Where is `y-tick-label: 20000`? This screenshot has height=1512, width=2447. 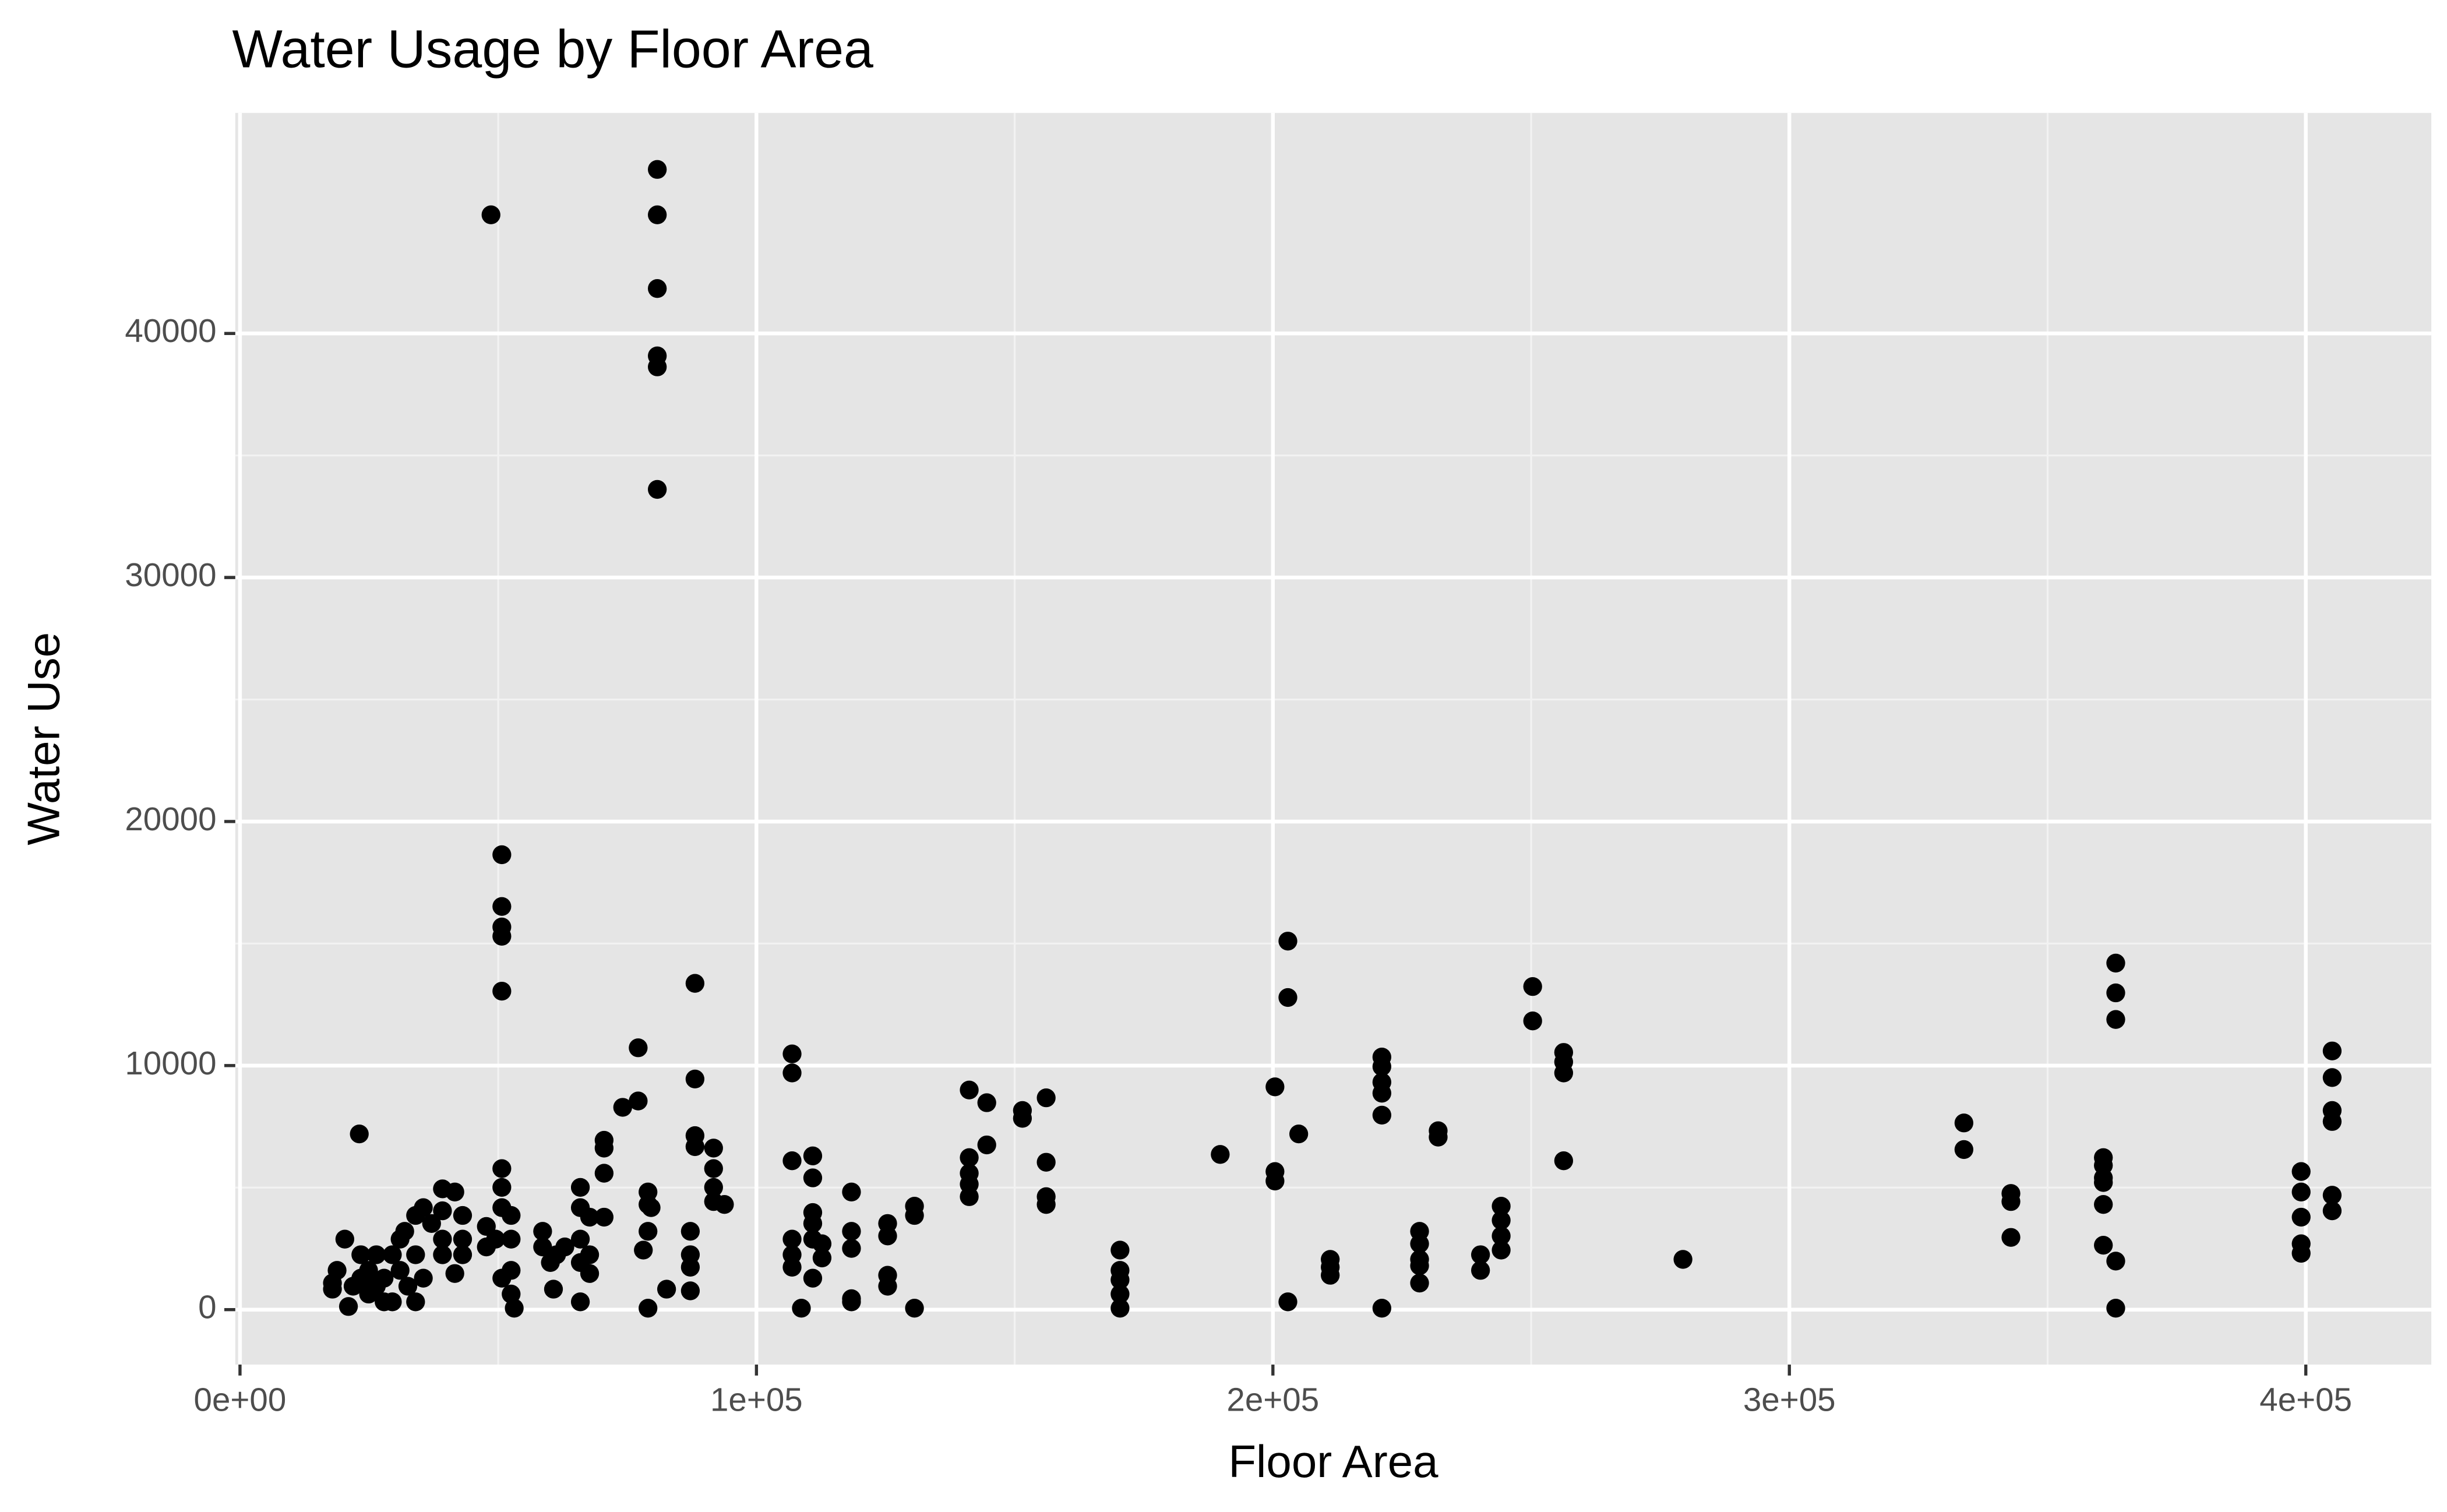
y-tick-label: 20000 is located at coordinates (170, 819).